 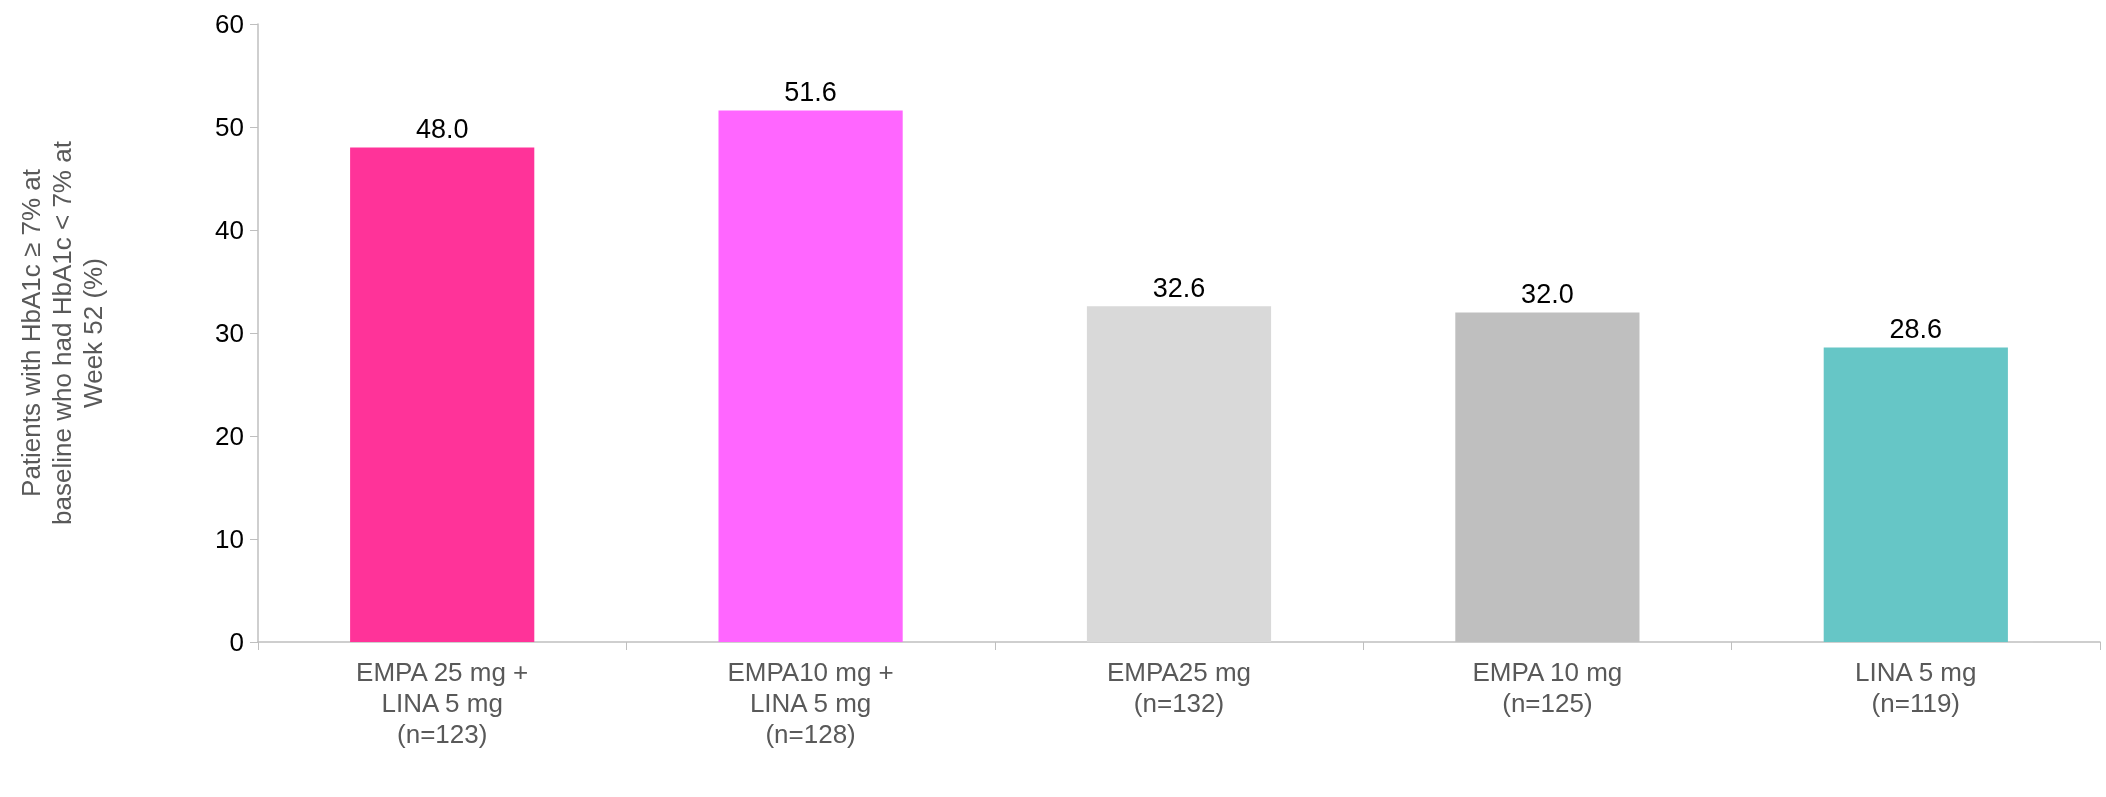 I want to click on x-tick-label: EMPA25 mg (n=132), so click(x=1179, y=687).